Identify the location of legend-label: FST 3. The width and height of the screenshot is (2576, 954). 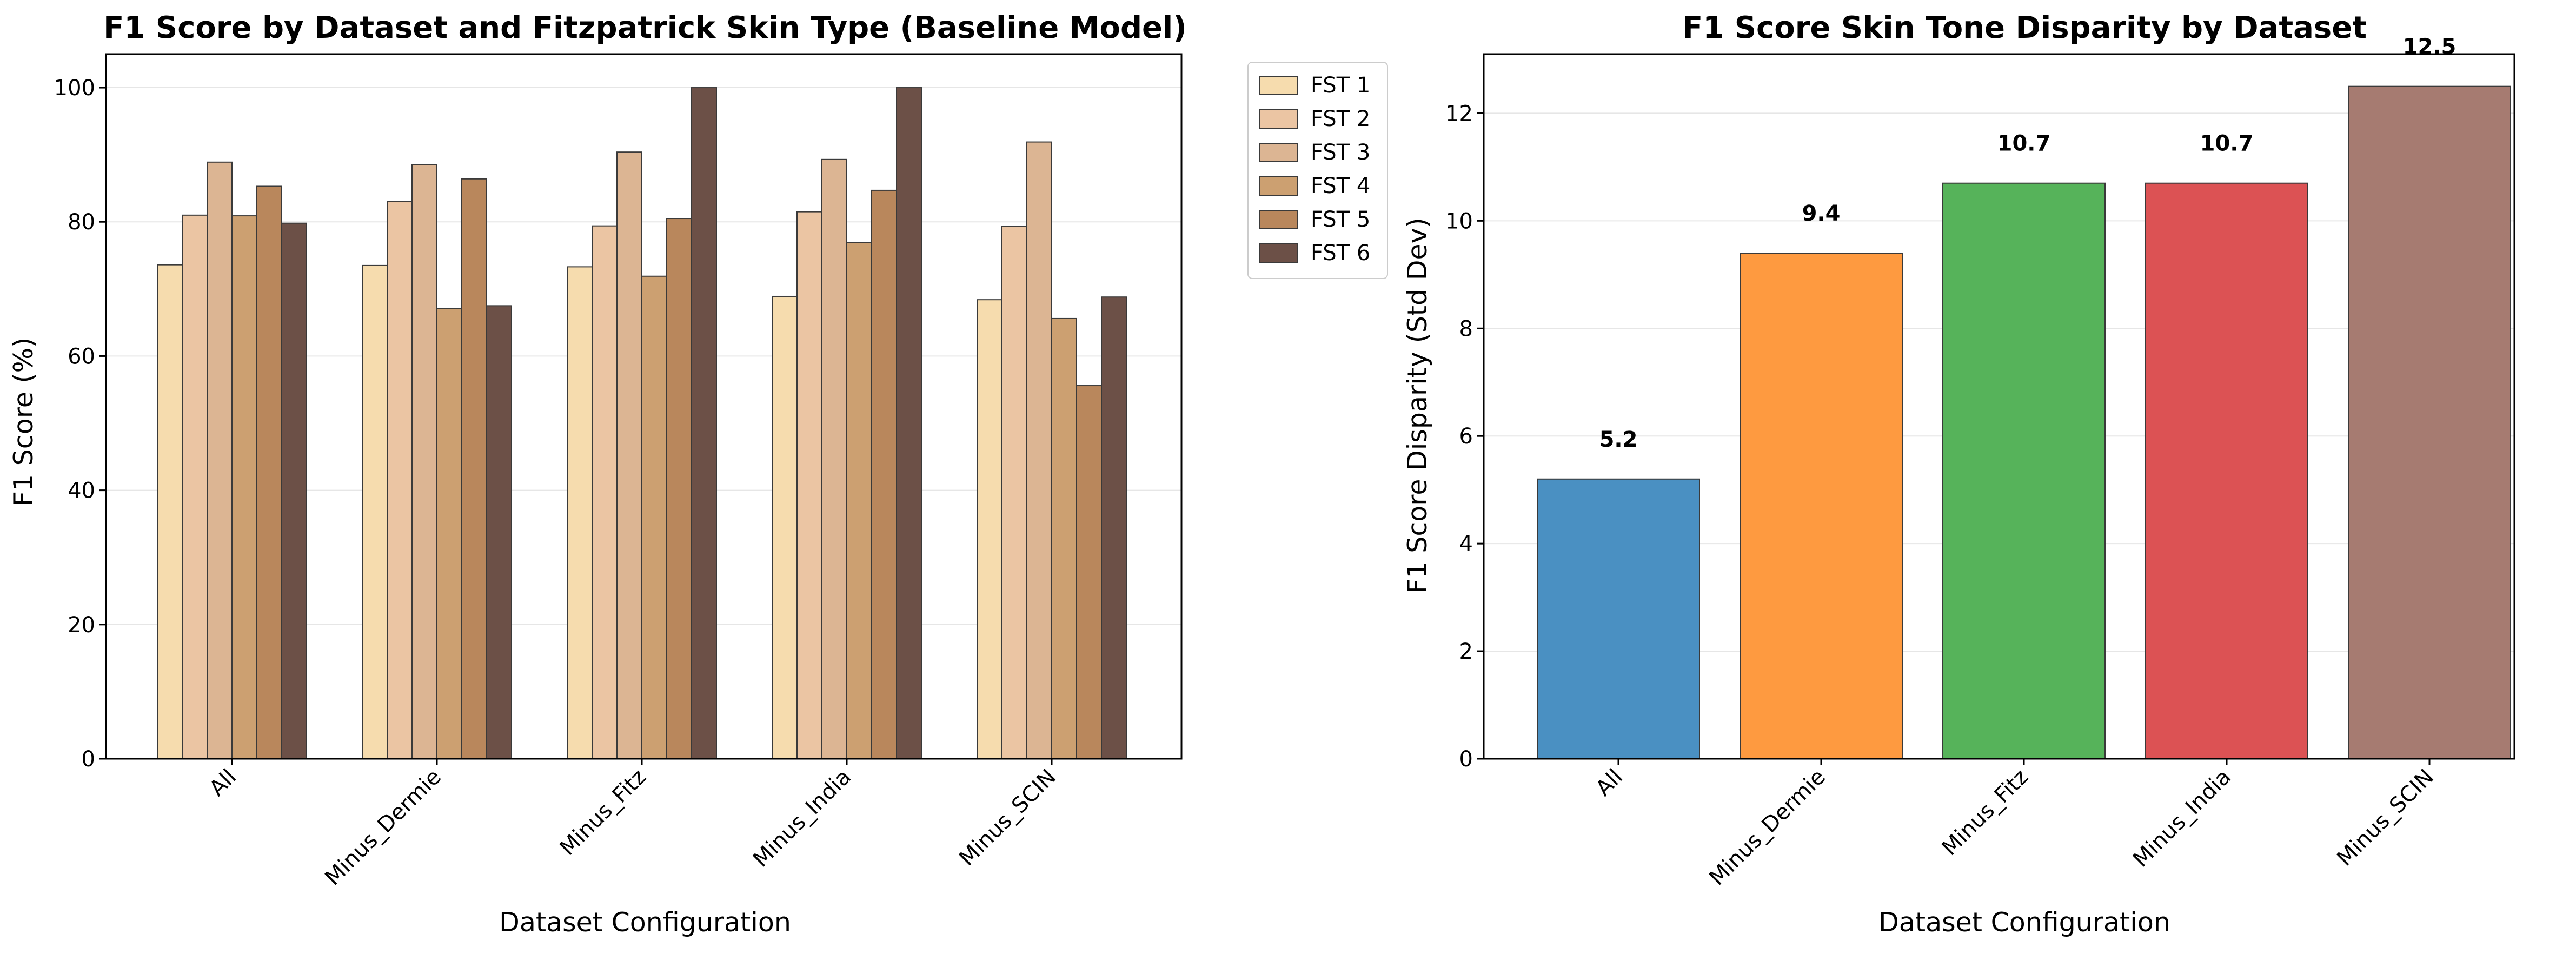
(1341, 152).